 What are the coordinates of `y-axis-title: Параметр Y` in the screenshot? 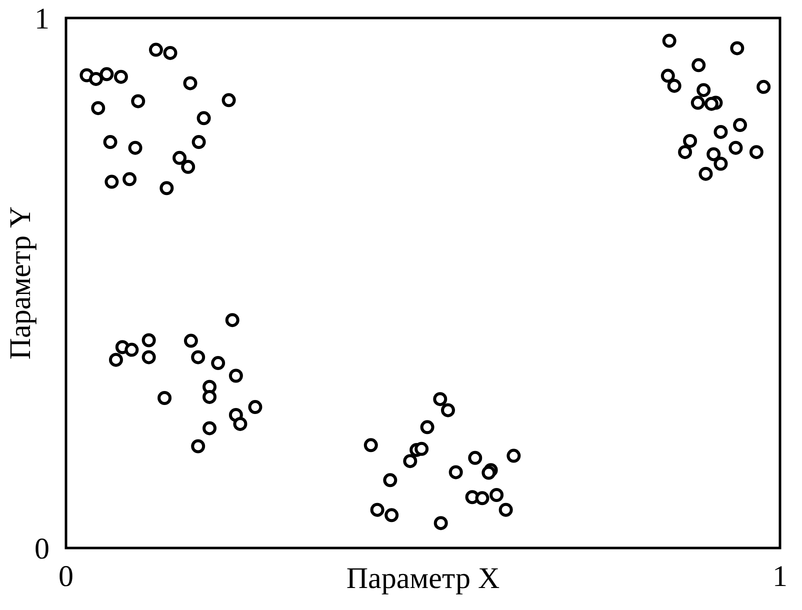 It's located at (20, 283).